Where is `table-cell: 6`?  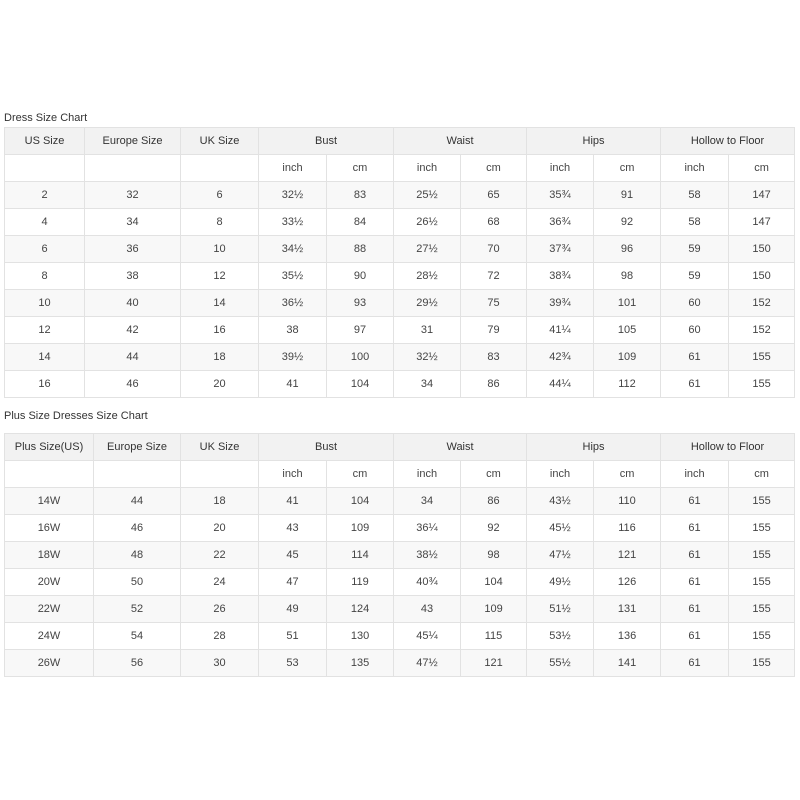 table-cell: 6 is located at coordinates (44, 249).